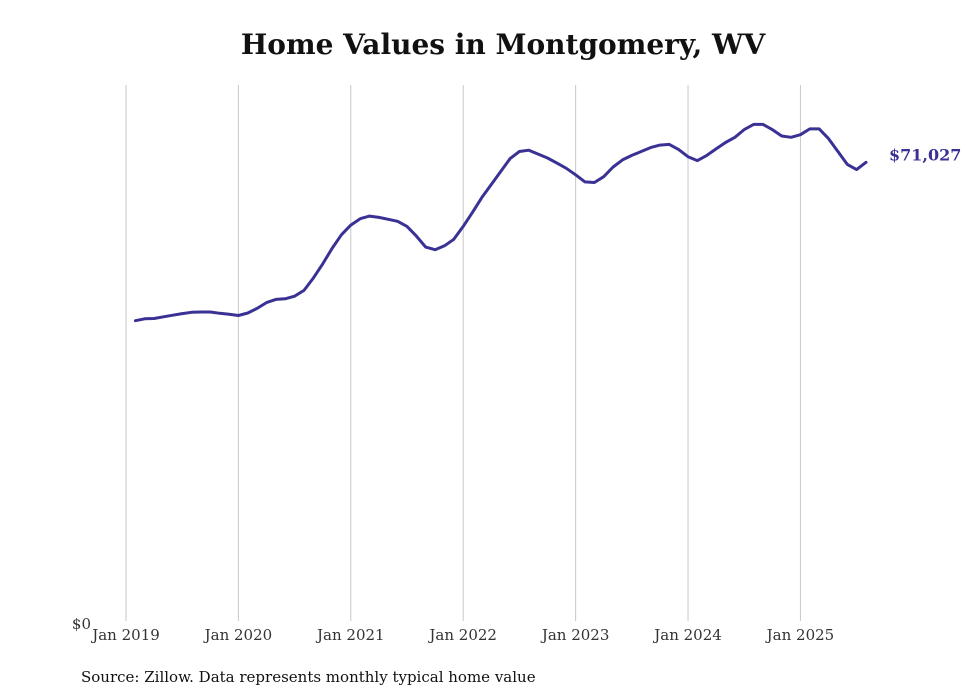 The width and height of the screenshot is (980, 699). I want to click on y-tick-label: $0, so click(81, 624).